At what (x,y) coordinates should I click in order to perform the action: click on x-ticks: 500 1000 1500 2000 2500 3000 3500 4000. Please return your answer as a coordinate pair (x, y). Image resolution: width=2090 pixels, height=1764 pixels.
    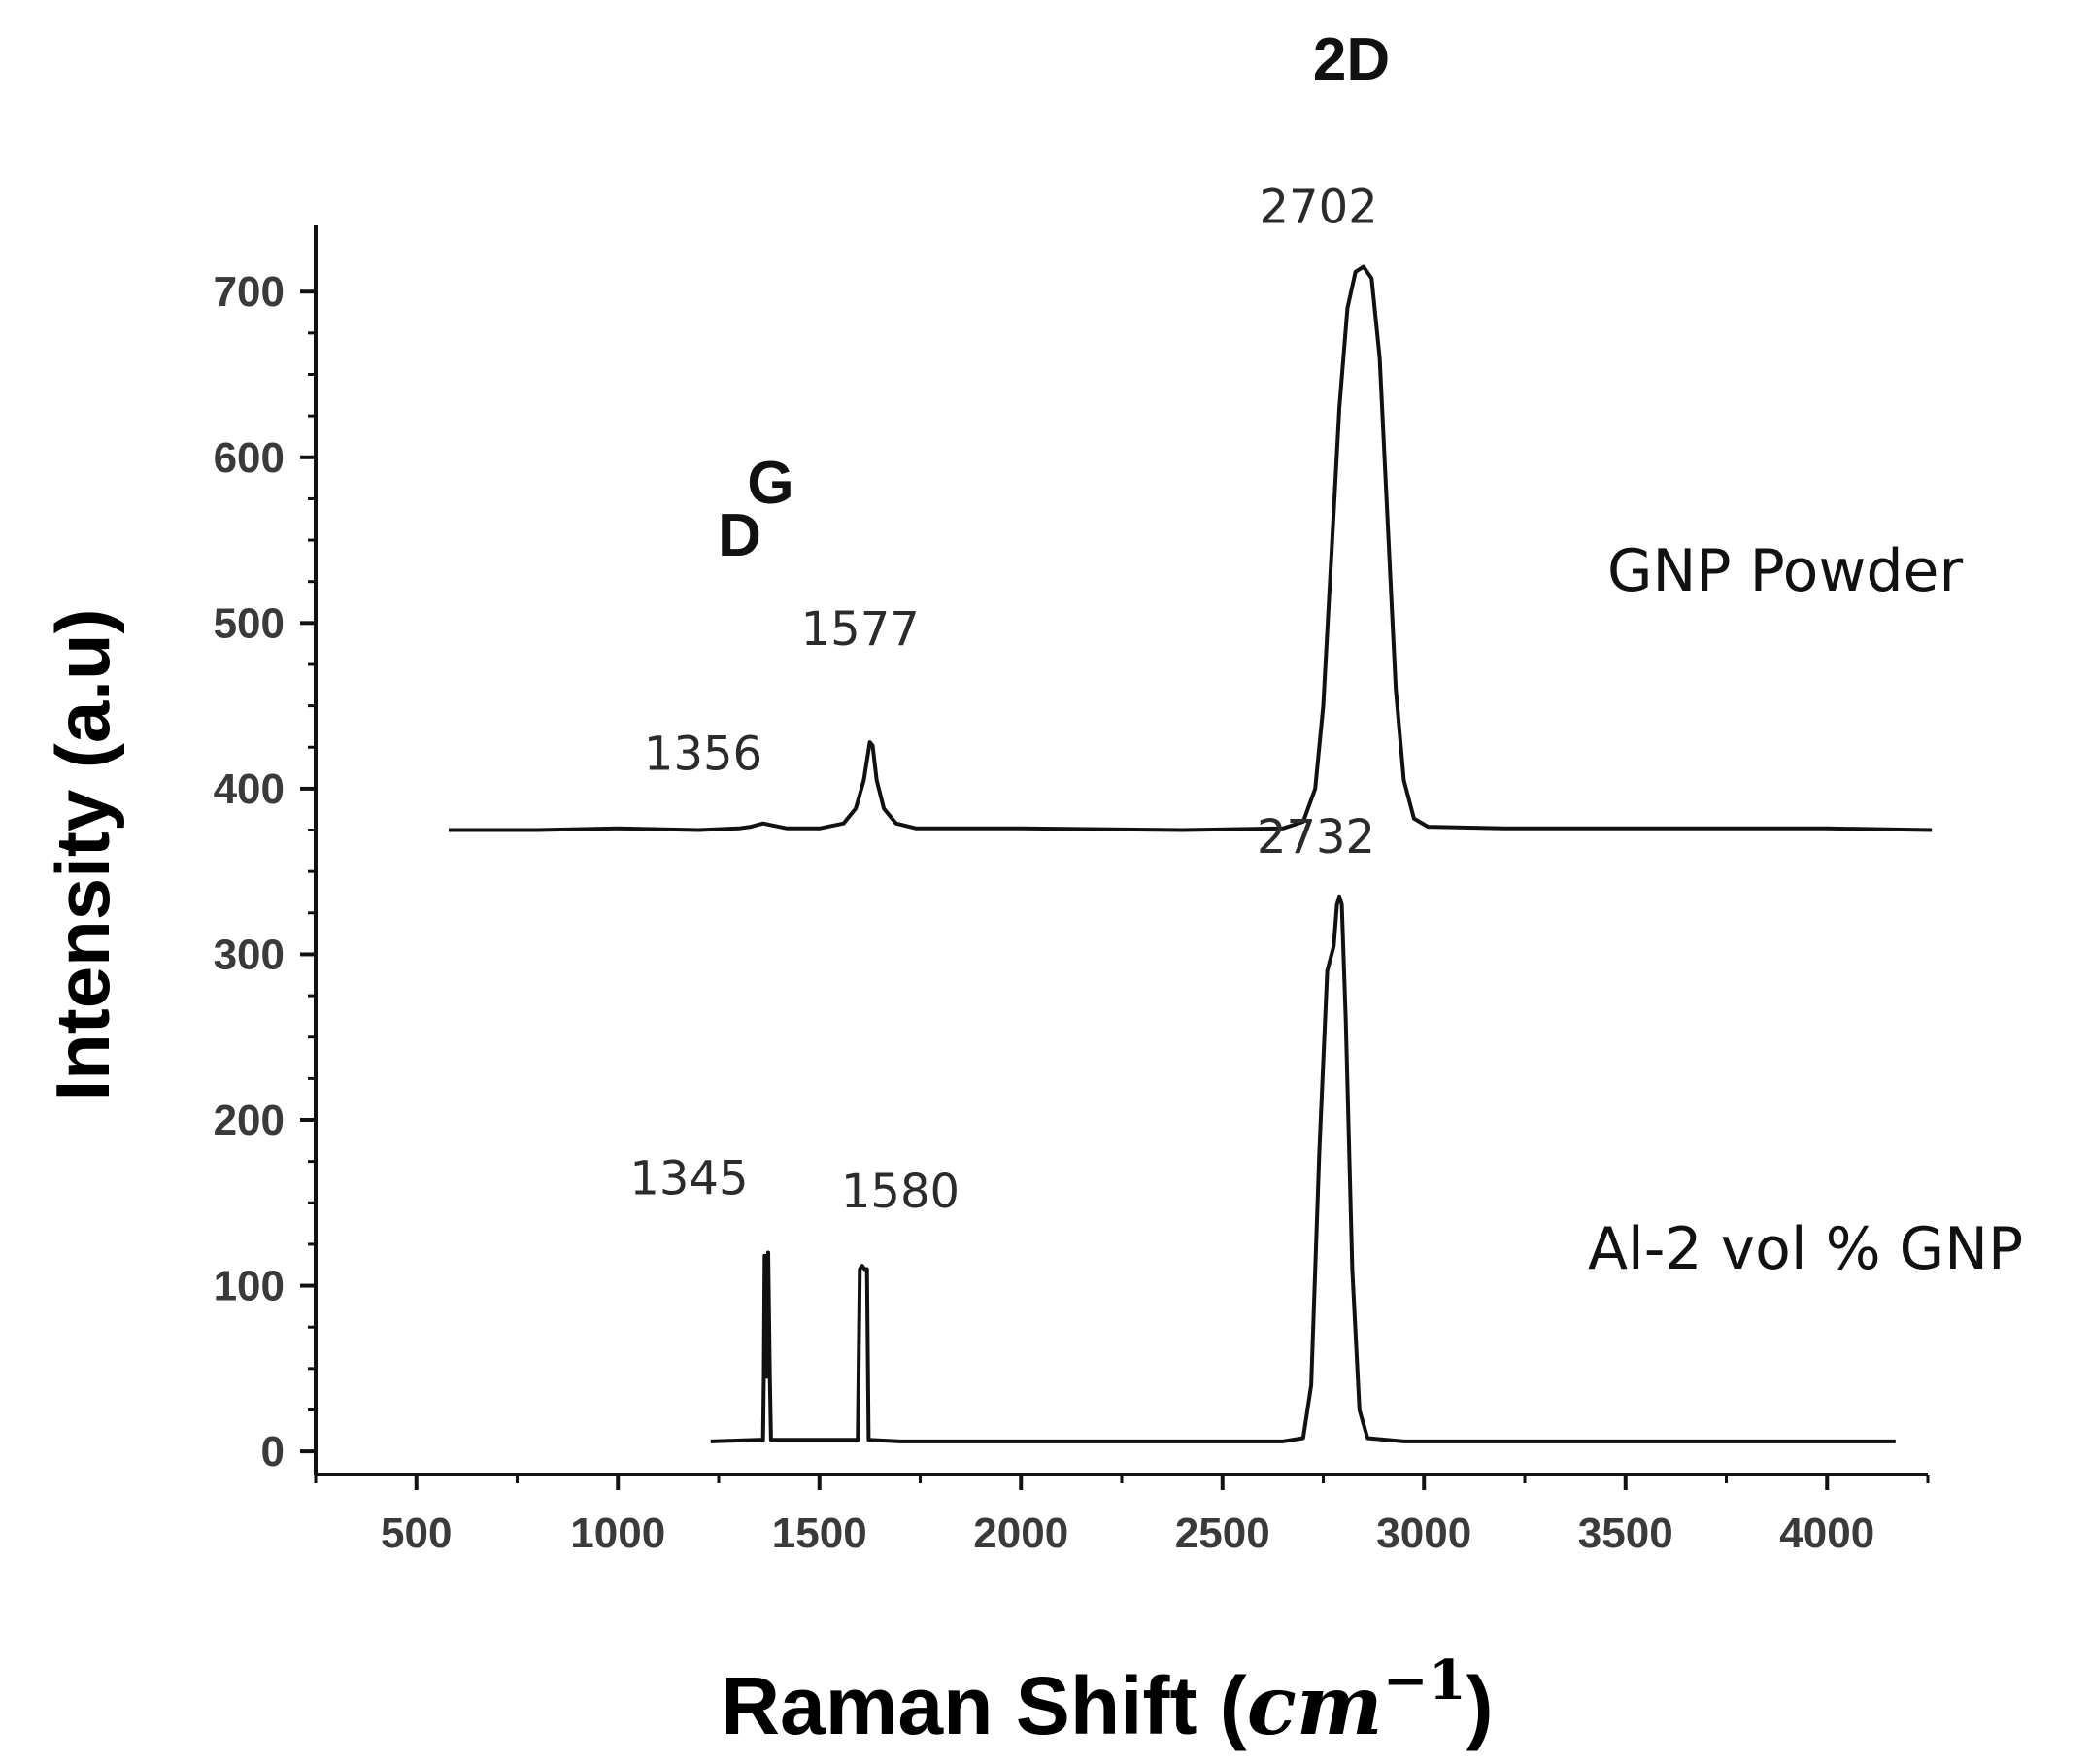
    Looking at the image, I should click on (1122, 1516).